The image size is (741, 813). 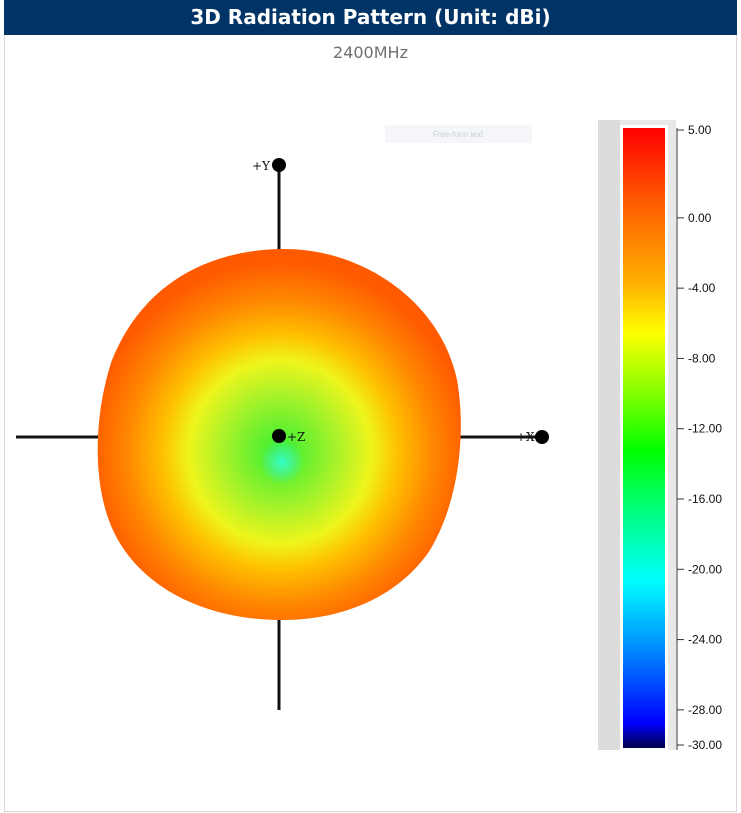 What do you see at coordinates (644, 438) in the screenshot?
I see `colorbar` at bounding box center [644, 438].